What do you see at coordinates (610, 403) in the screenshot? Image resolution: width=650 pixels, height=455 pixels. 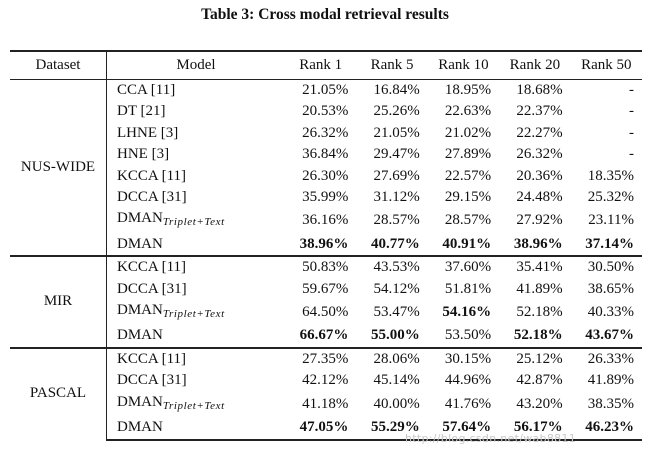 I see `value-cell: 38.35%` at bounding box center [610, 403].